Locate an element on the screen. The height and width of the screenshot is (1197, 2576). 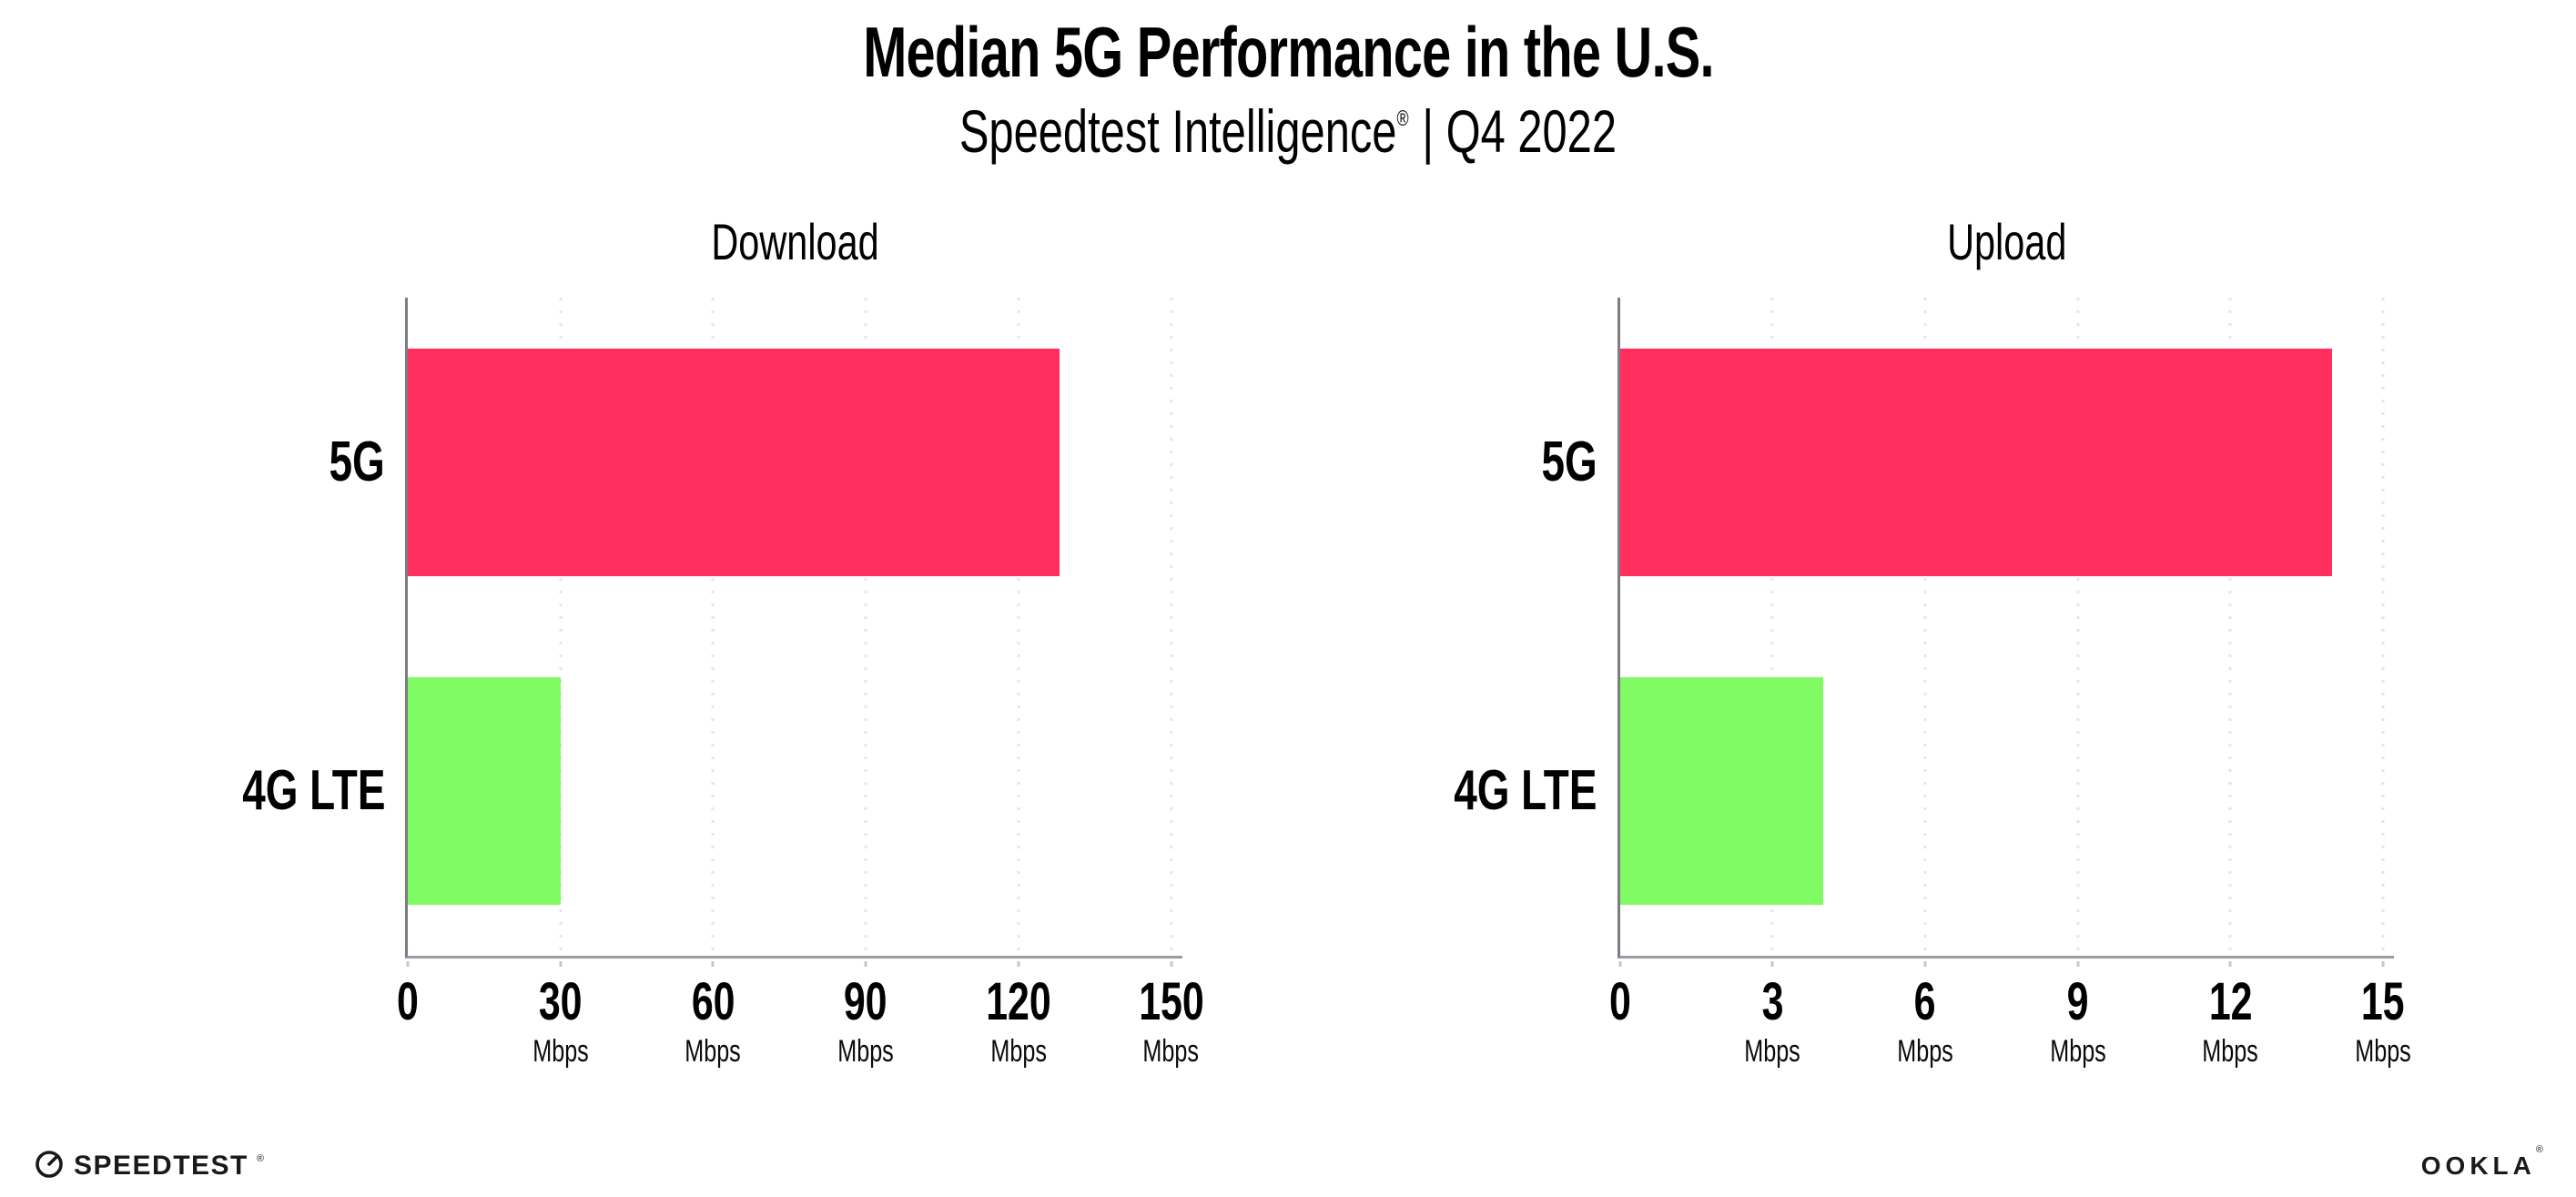
bar-4g-lte-upload is located at coordinates (1721, 792).